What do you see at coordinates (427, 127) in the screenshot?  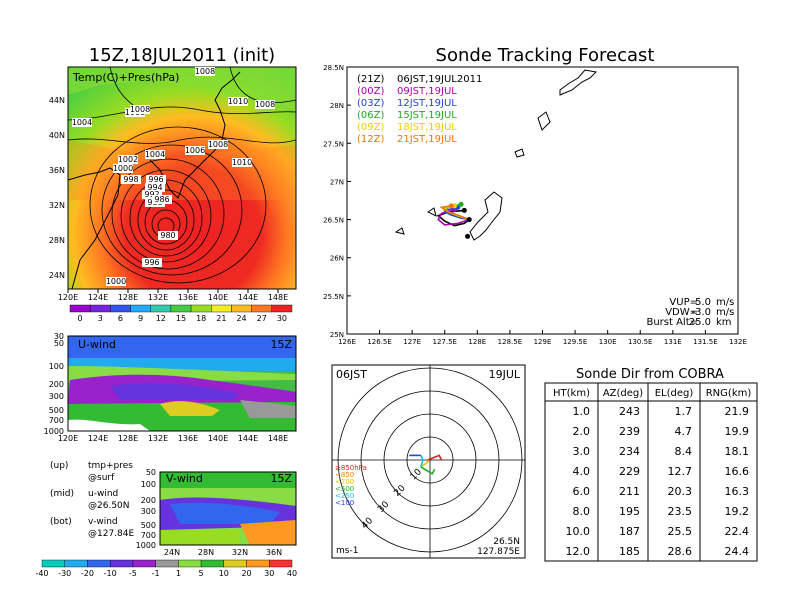 I see `legend-jst: 18JST,19JUL` at bounding box center [427, 127].